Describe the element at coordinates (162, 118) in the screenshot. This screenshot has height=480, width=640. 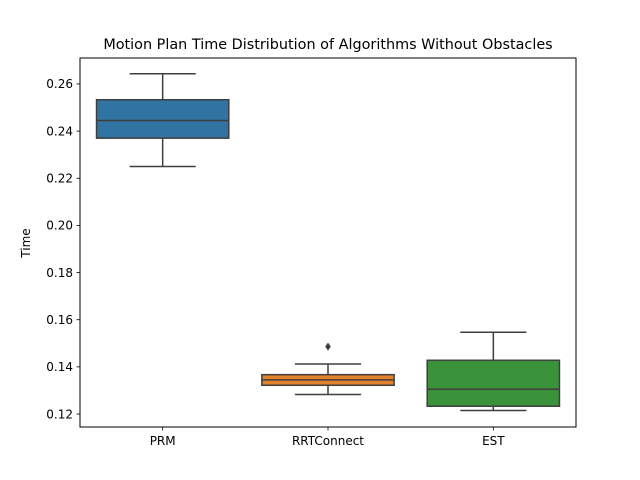
I see `box-prm` at that location.